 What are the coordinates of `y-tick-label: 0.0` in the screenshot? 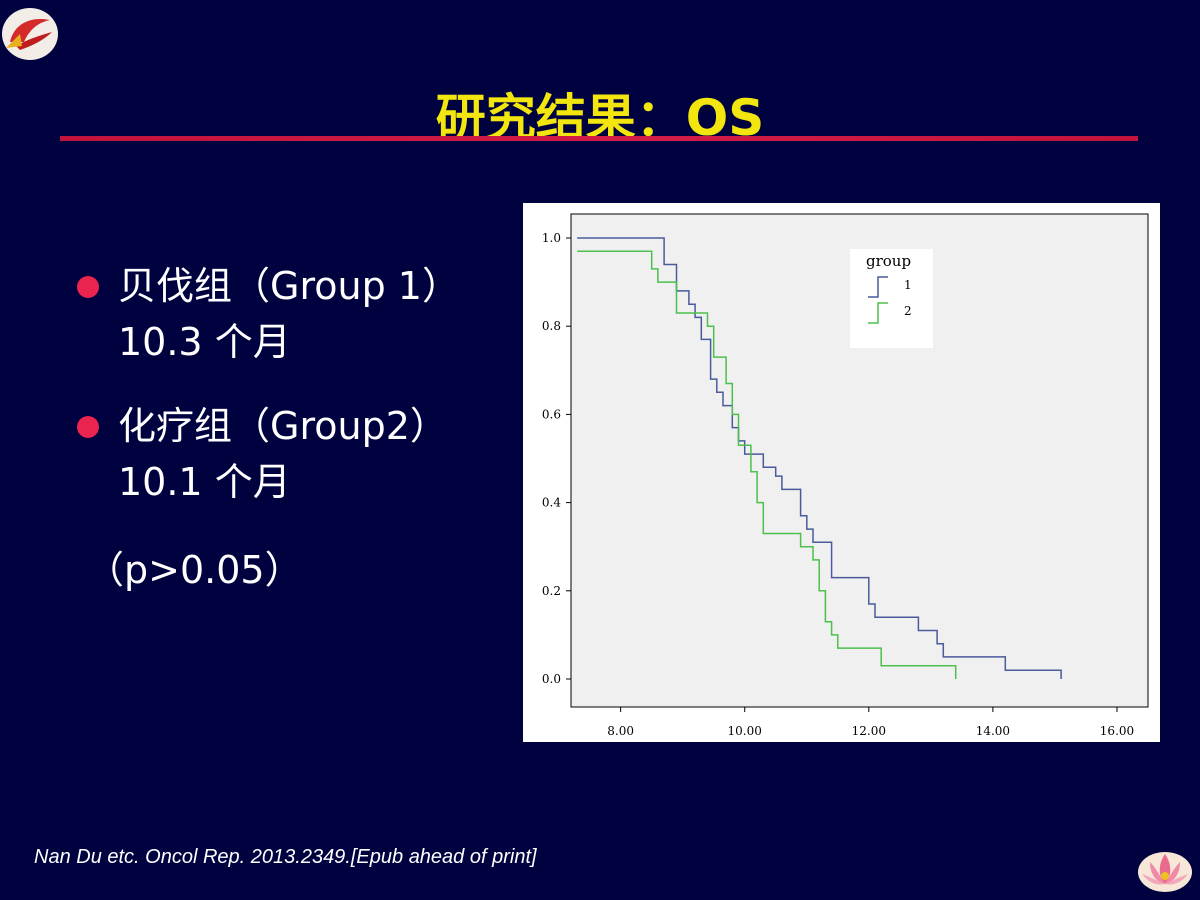 It's located at (551, 679).